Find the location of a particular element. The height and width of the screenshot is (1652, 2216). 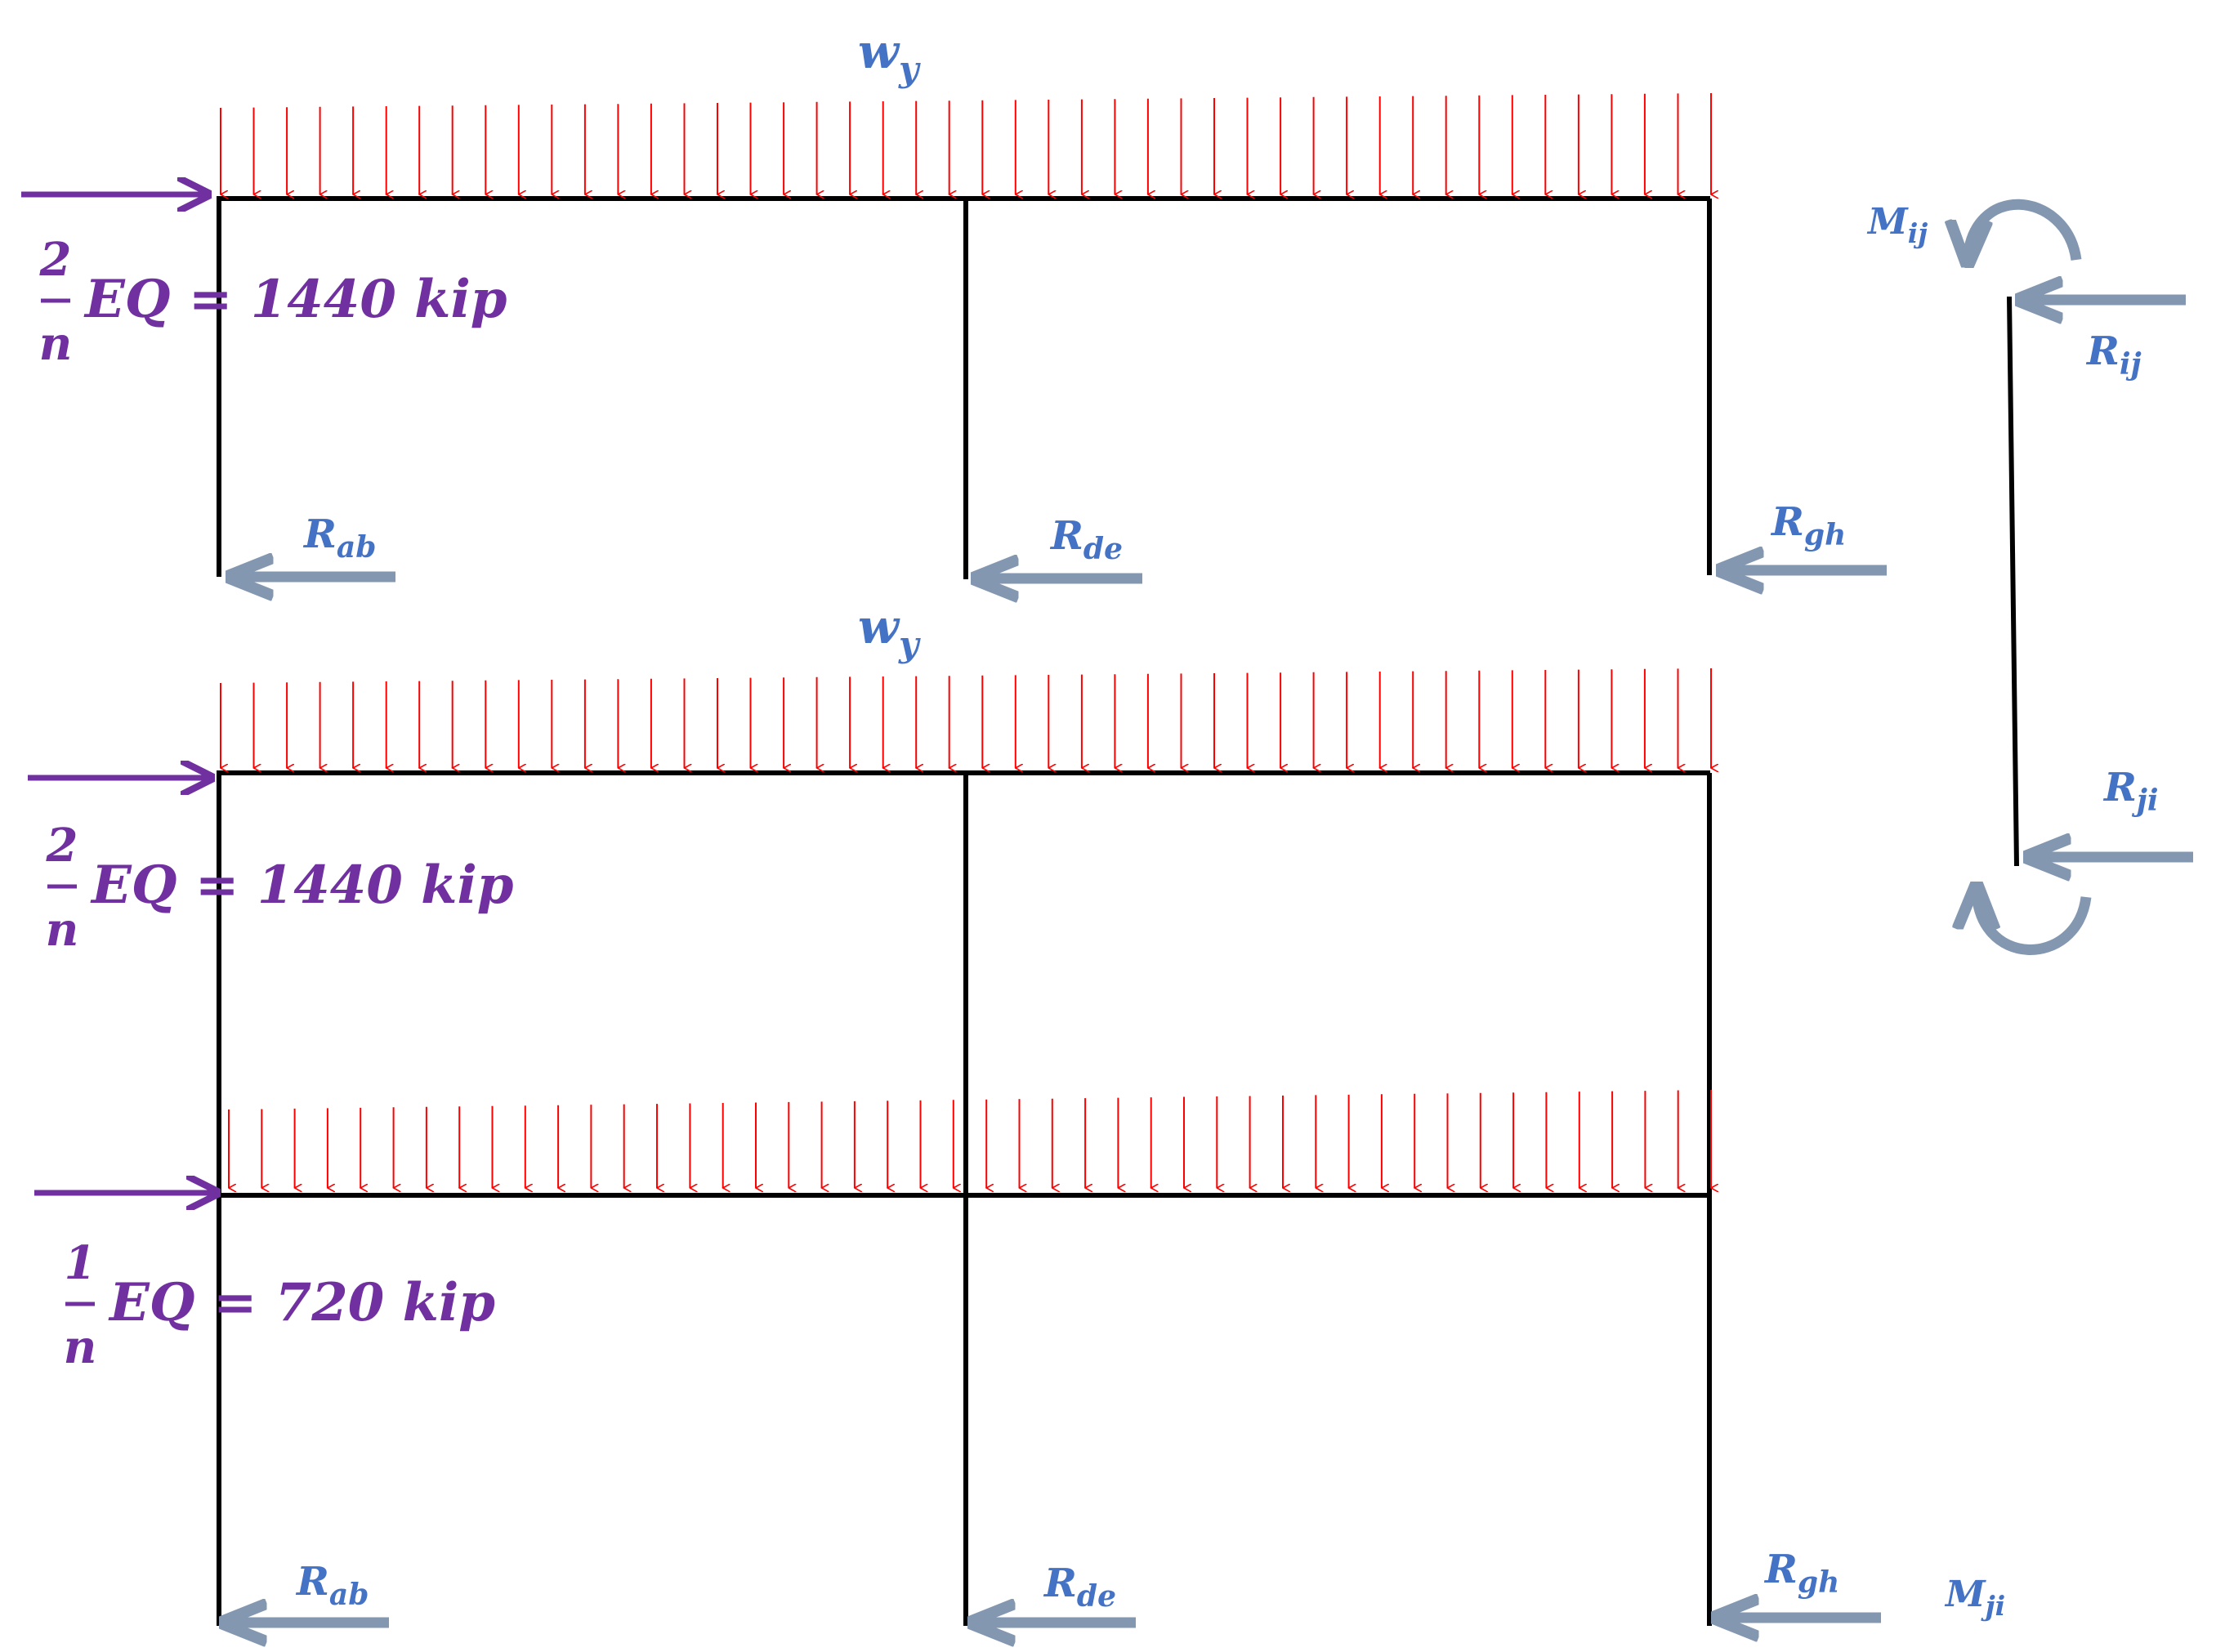

distributed-load-lower-floor is located at coordinates (969, 1139).